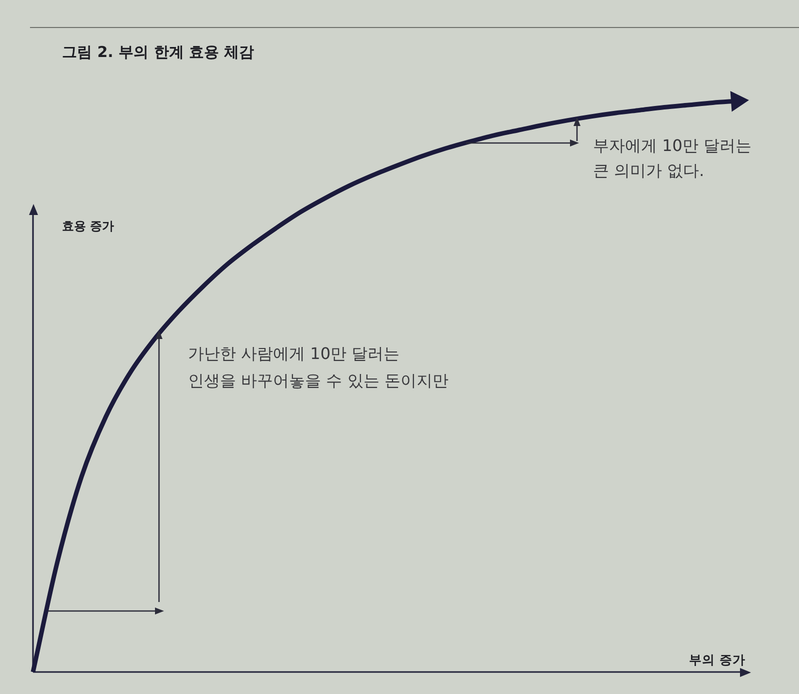 This screenshot has width=799, height=694. Describe the element at coordinates (318, 367) in the screenshot. I see `annotation: 가난한 사람에게 10만 달러는 인생을 바꾸어놓을 수 있는 돈이지만` at that location.